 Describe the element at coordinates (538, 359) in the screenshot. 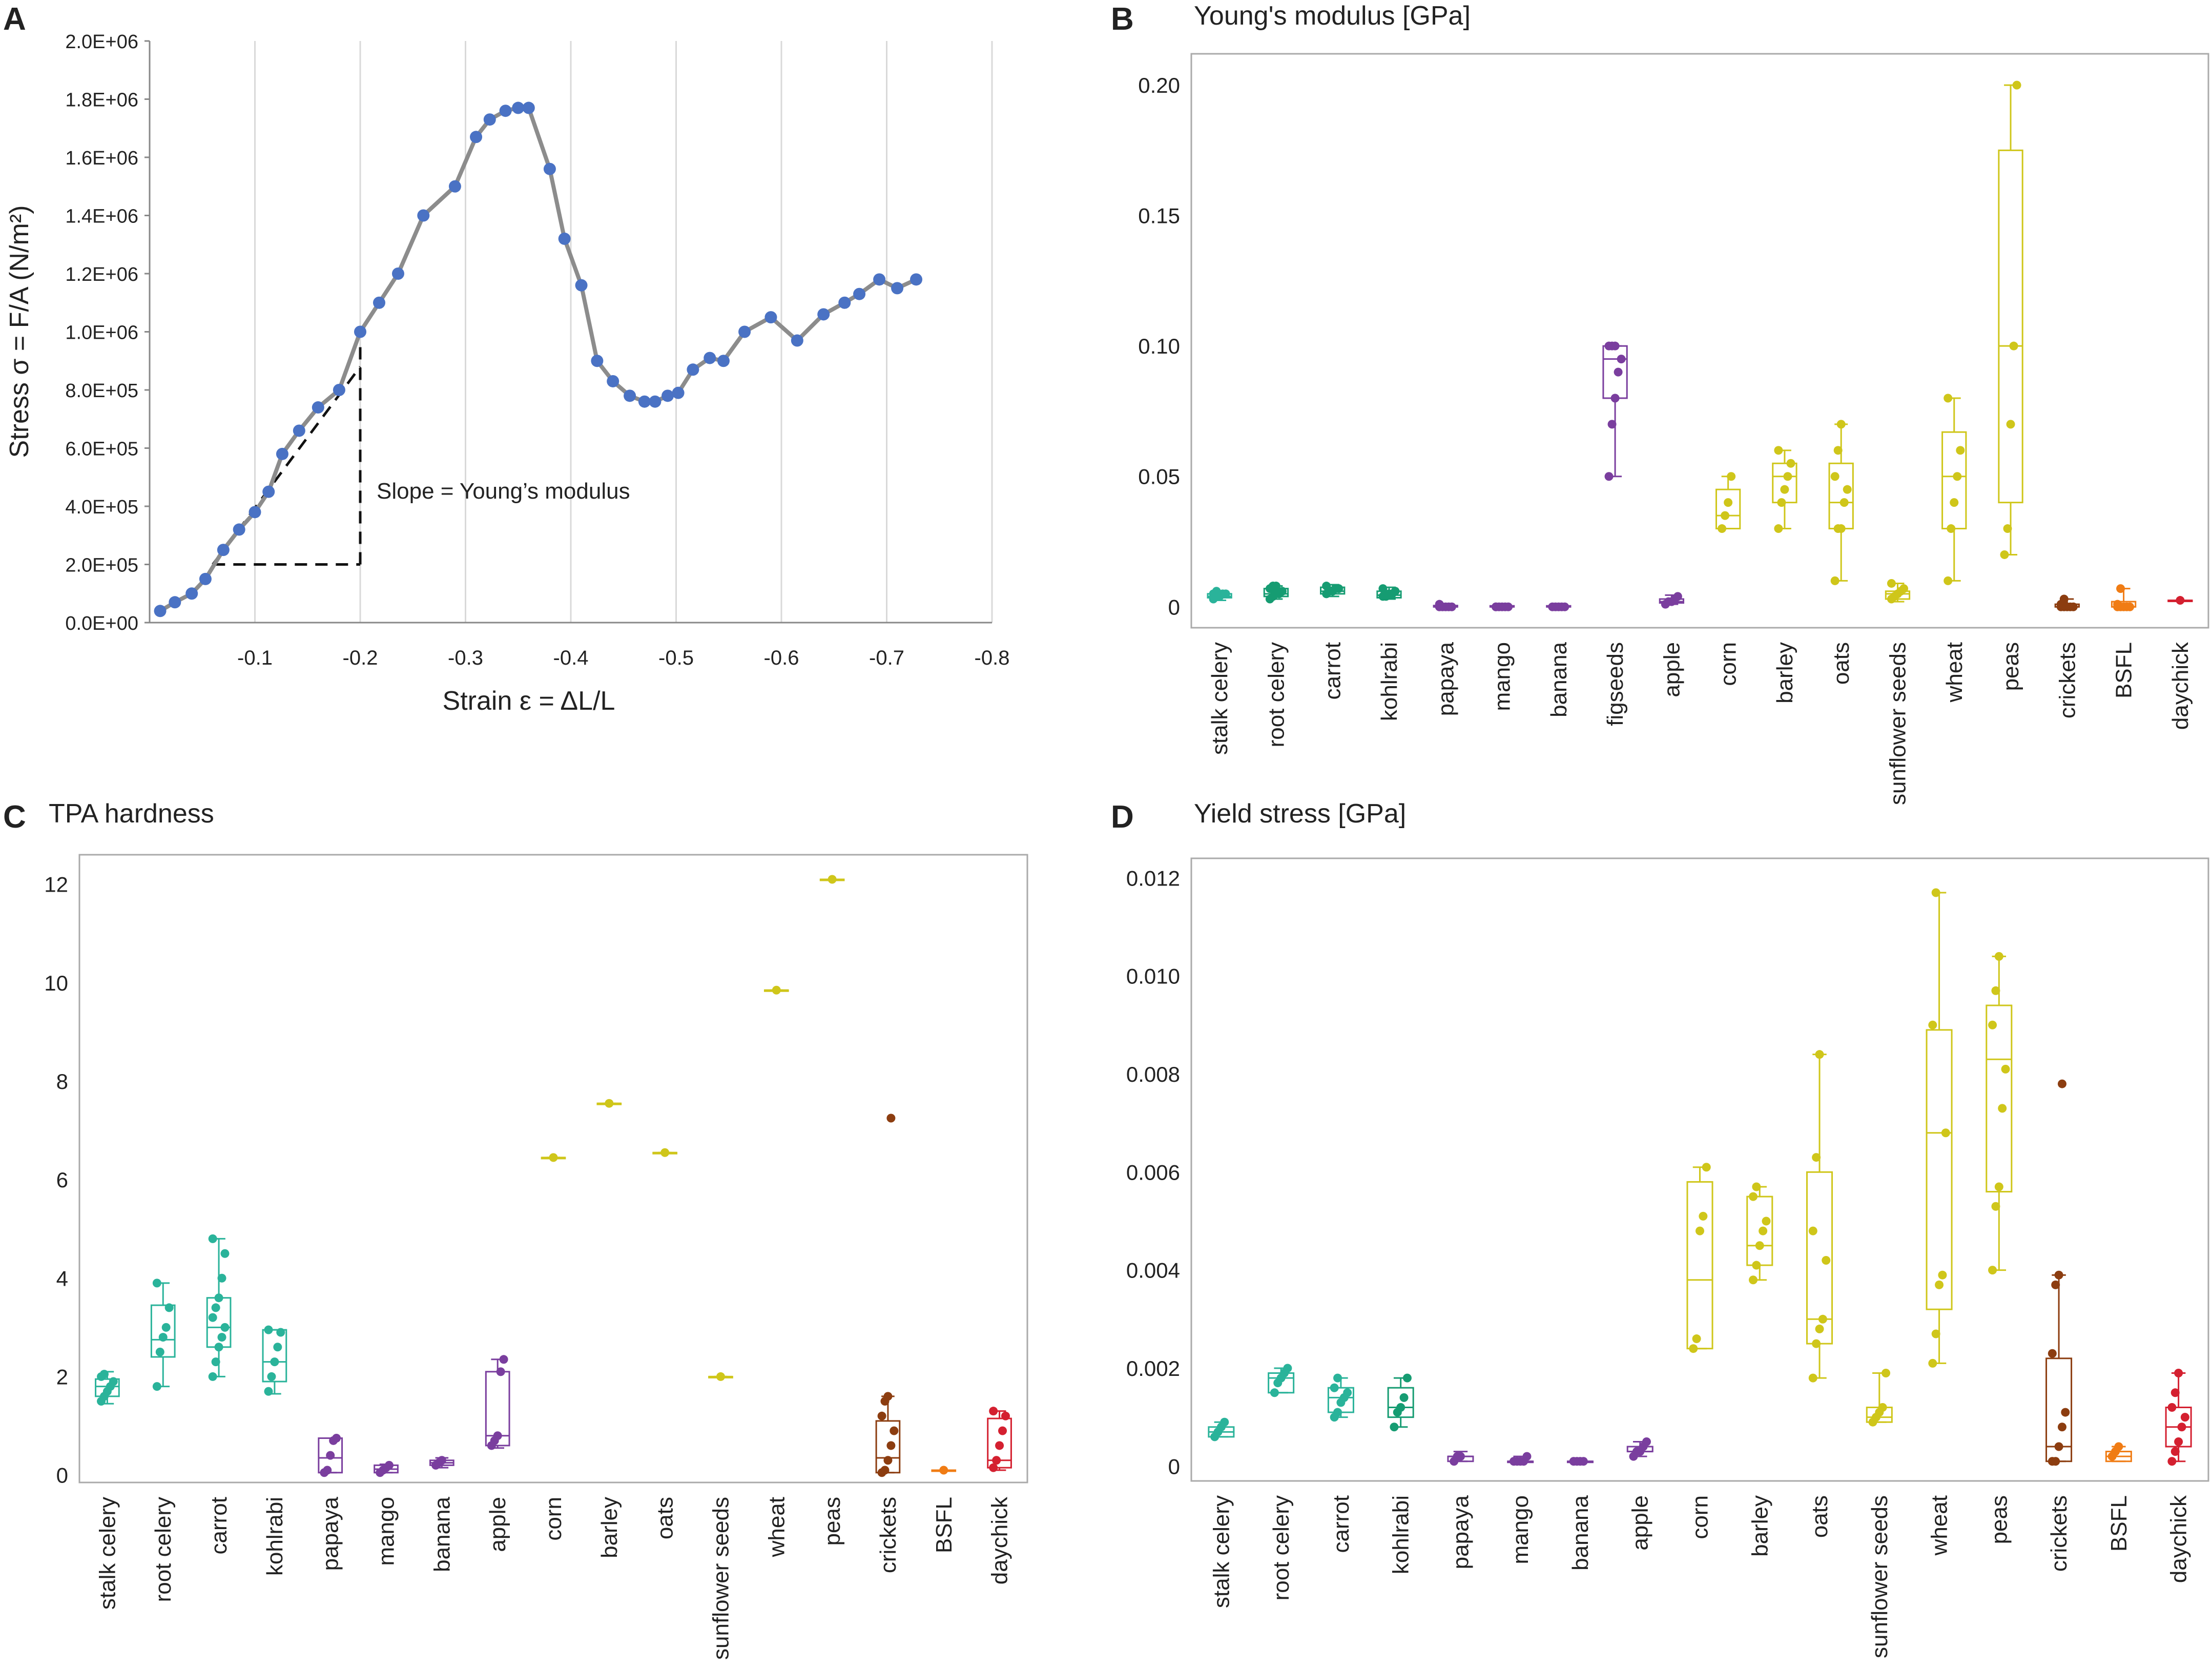

I see `panel-a-series` at that location.